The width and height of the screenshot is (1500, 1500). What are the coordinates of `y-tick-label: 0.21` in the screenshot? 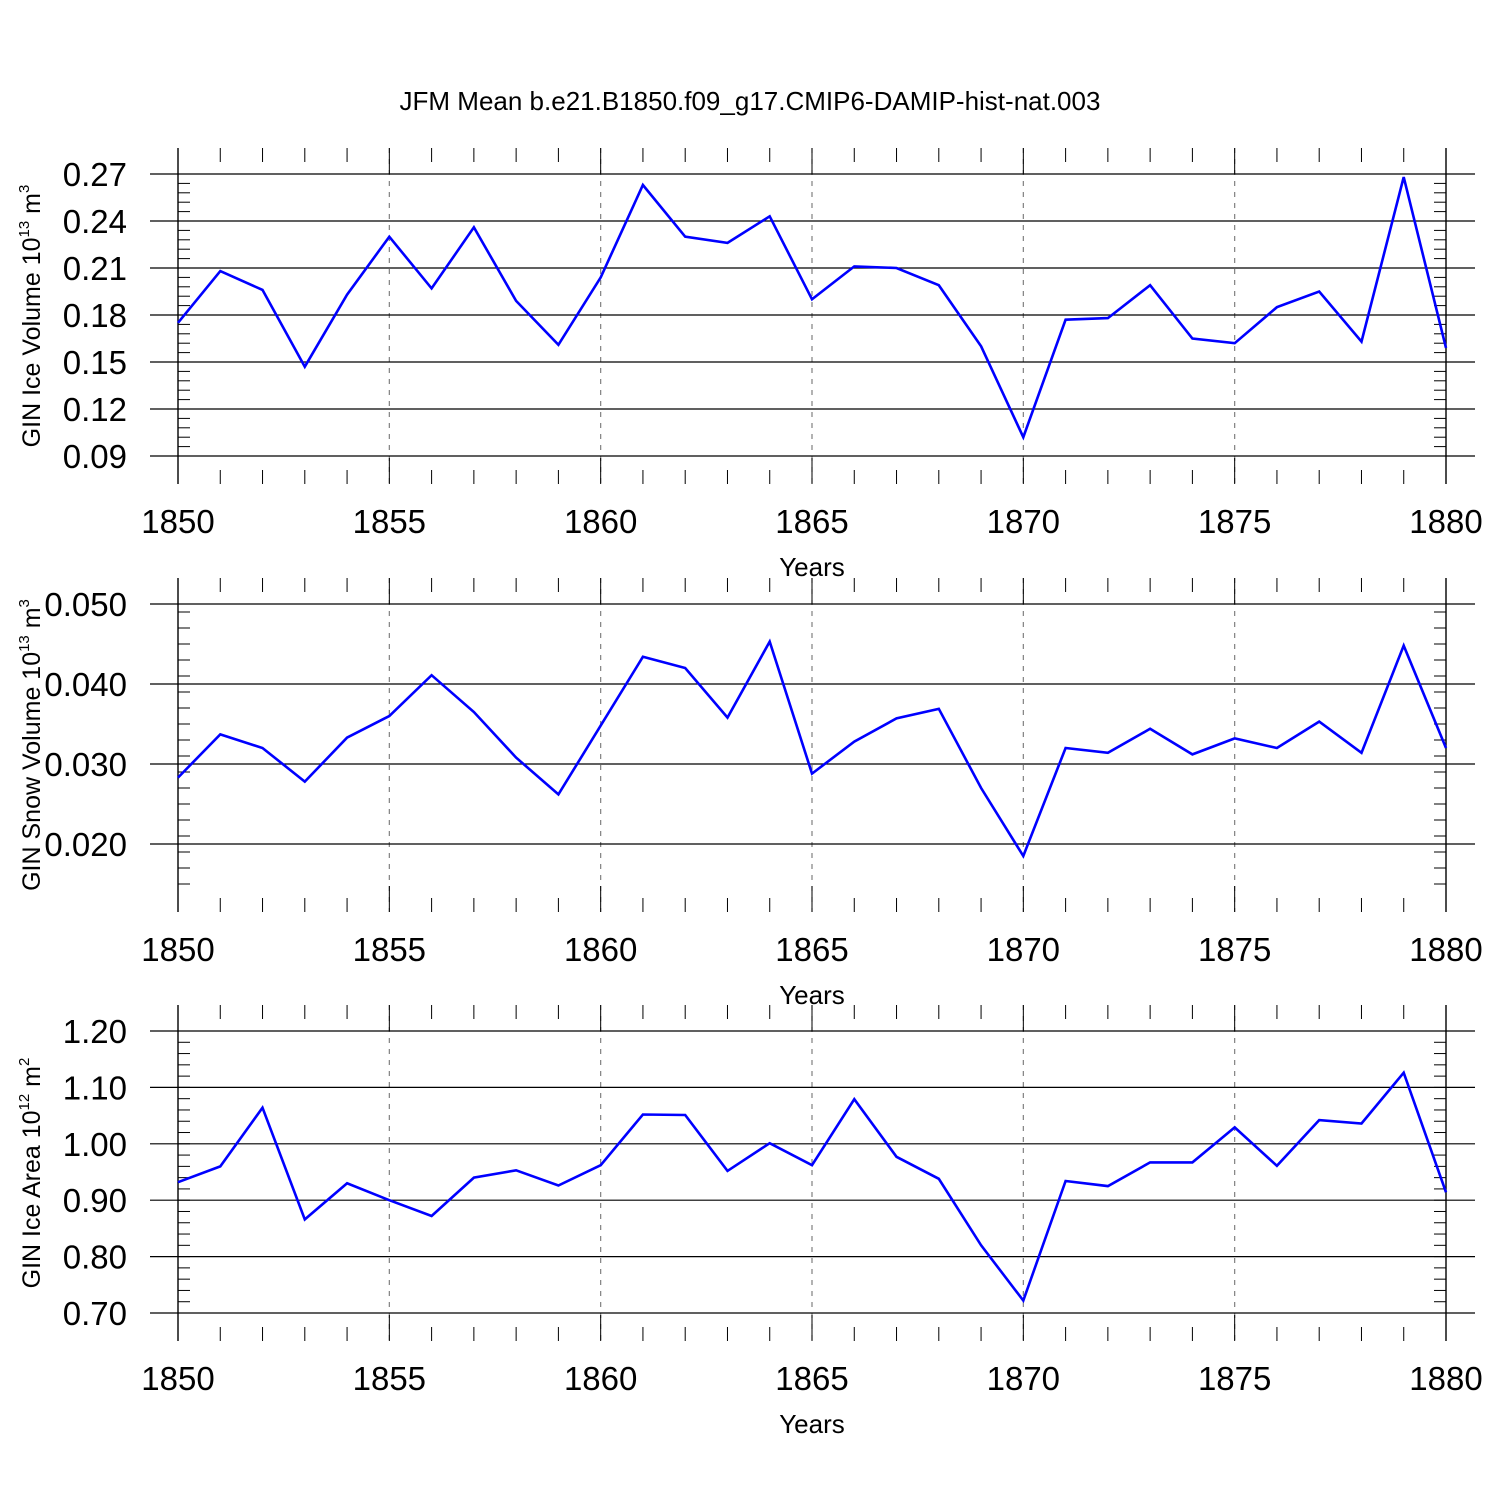 It's located at (95, 268).